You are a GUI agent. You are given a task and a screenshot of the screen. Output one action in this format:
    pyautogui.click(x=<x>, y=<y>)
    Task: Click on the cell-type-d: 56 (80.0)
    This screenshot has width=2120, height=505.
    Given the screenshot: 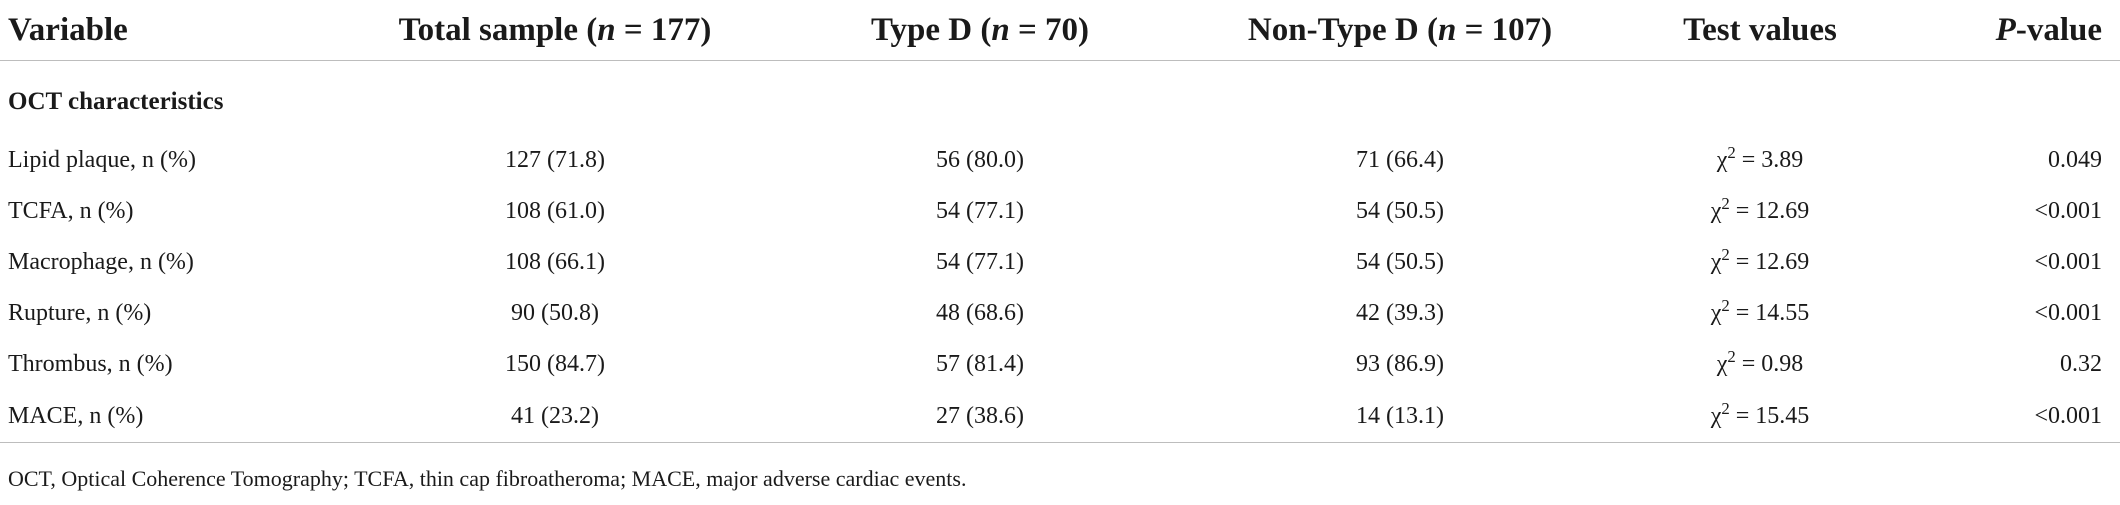 What is the action you would take?
    pyautogui.click(x=980, y=160)
    